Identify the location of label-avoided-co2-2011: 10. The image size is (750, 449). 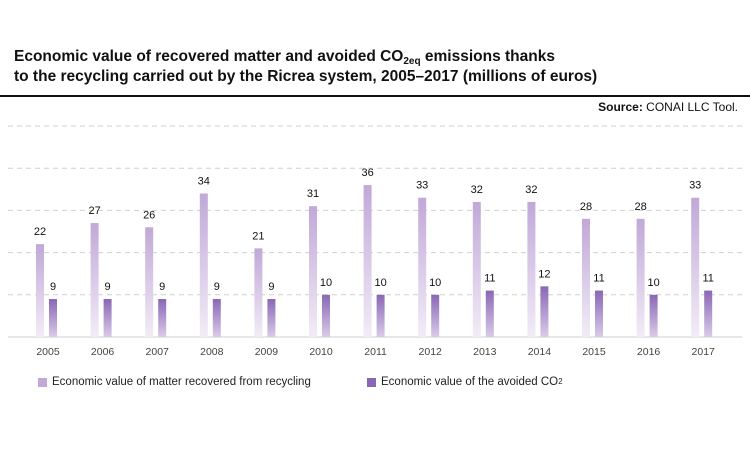
(380, 283).